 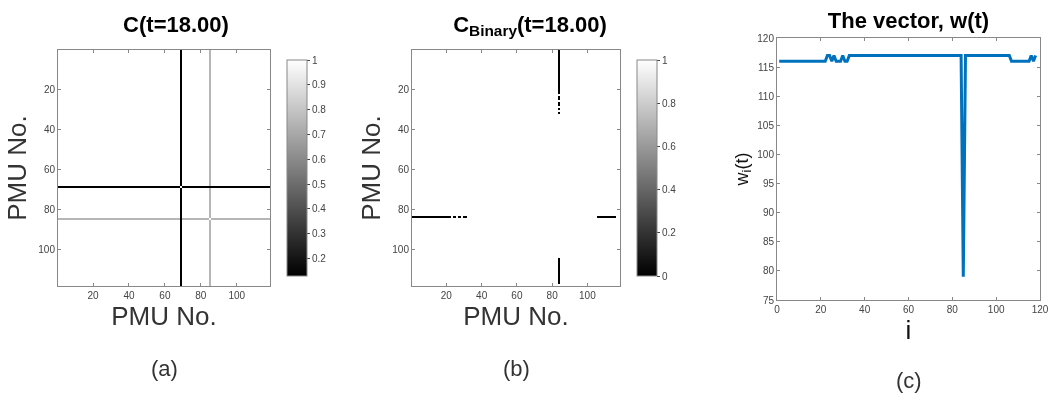 What do you see at coordinates (908, 20) in the screenshot?
I see `chart-title: The vector, w(t)` at bounding box center [908, 20].